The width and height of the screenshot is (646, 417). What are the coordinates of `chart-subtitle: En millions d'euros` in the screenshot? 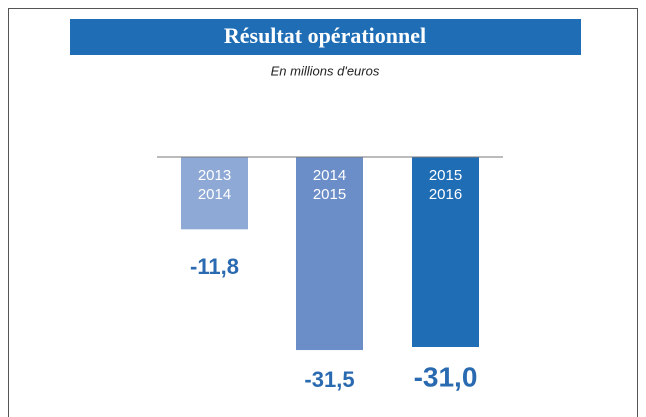 It's located at (325, 70).